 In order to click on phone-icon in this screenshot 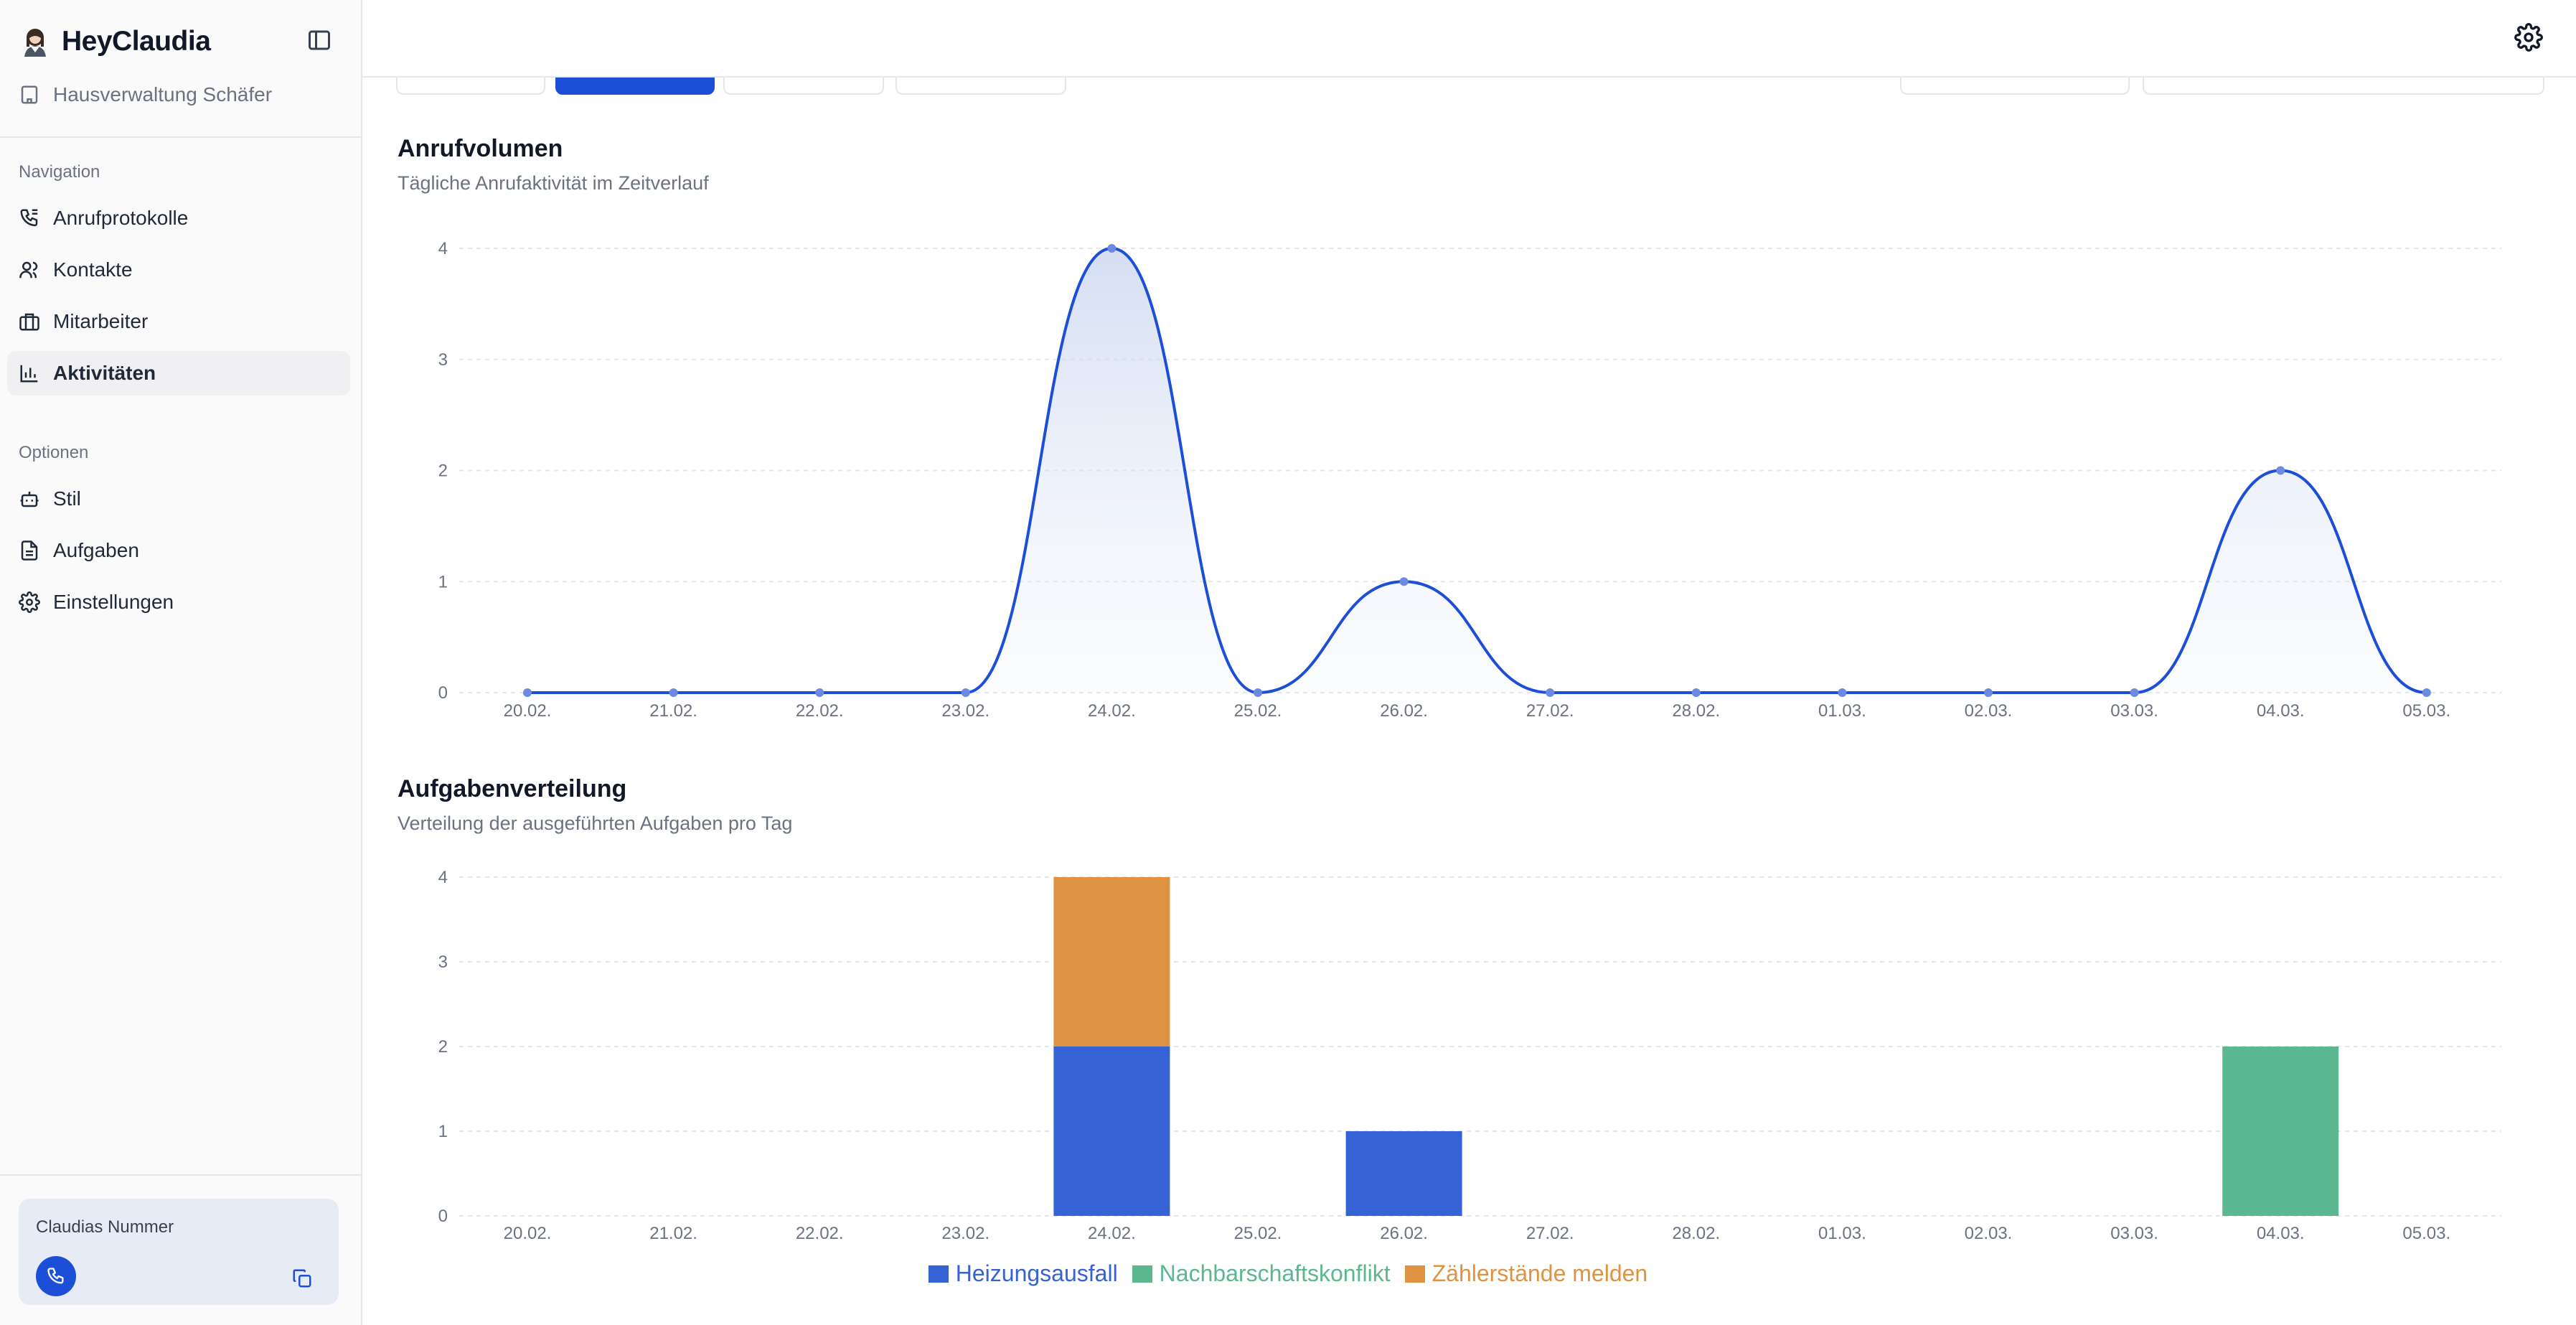, I will do `click(55, 1276)`.